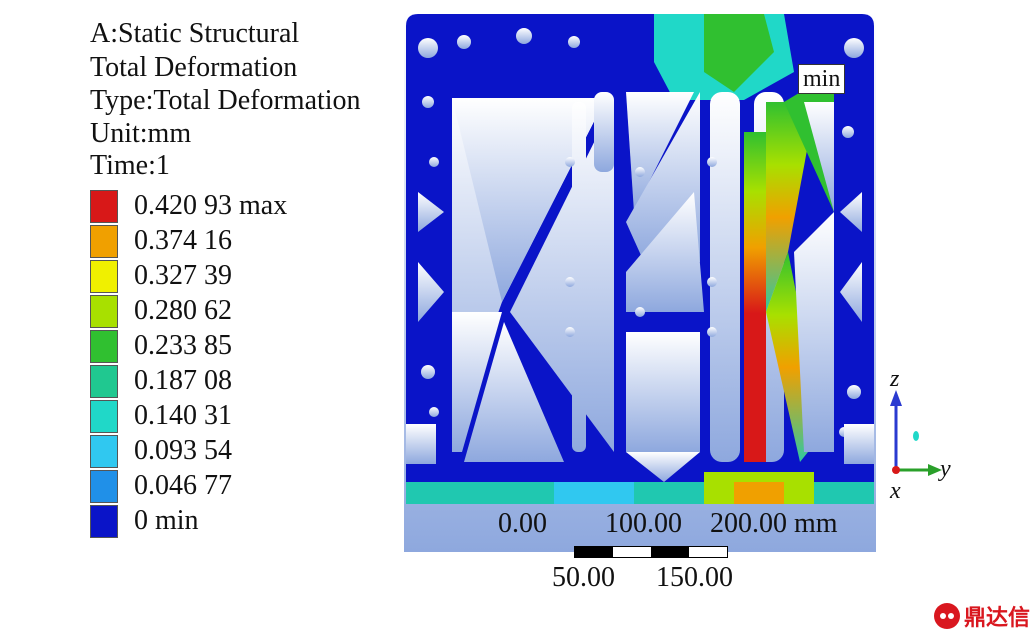  I want to click on brand-logo-icon, so click(947, 616).